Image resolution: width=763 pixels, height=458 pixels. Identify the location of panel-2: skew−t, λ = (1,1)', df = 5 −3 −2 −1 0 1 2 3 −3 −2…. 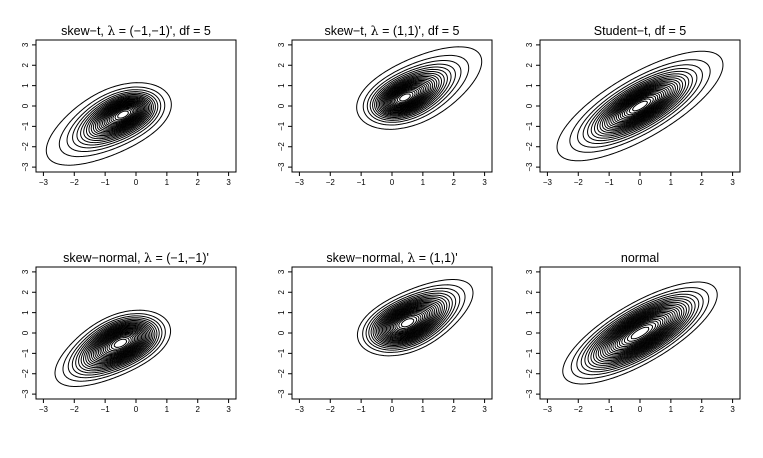
(385, 105).